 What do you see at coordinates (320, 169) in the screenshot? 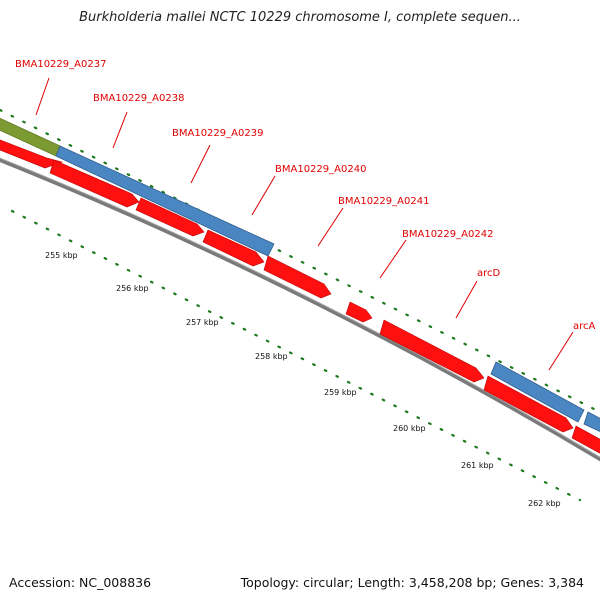
I see `gene-label: BMA10229_A0240` at bounding box center [320, 169].